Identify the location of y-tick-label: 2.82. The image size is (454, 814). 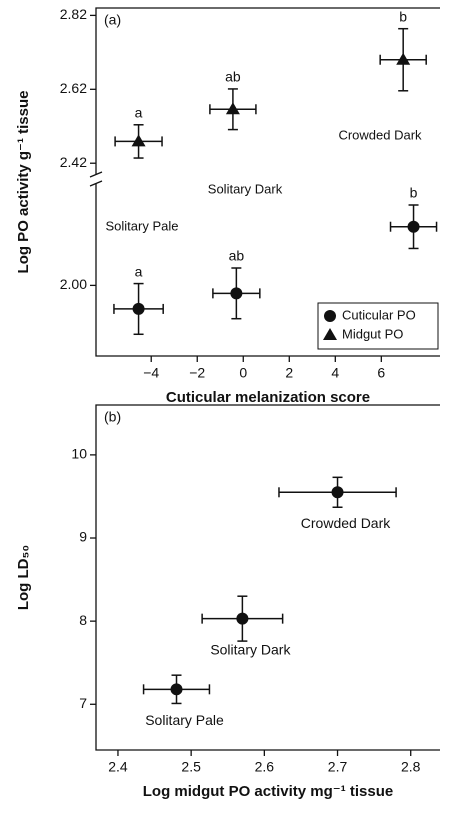
(73, 14).